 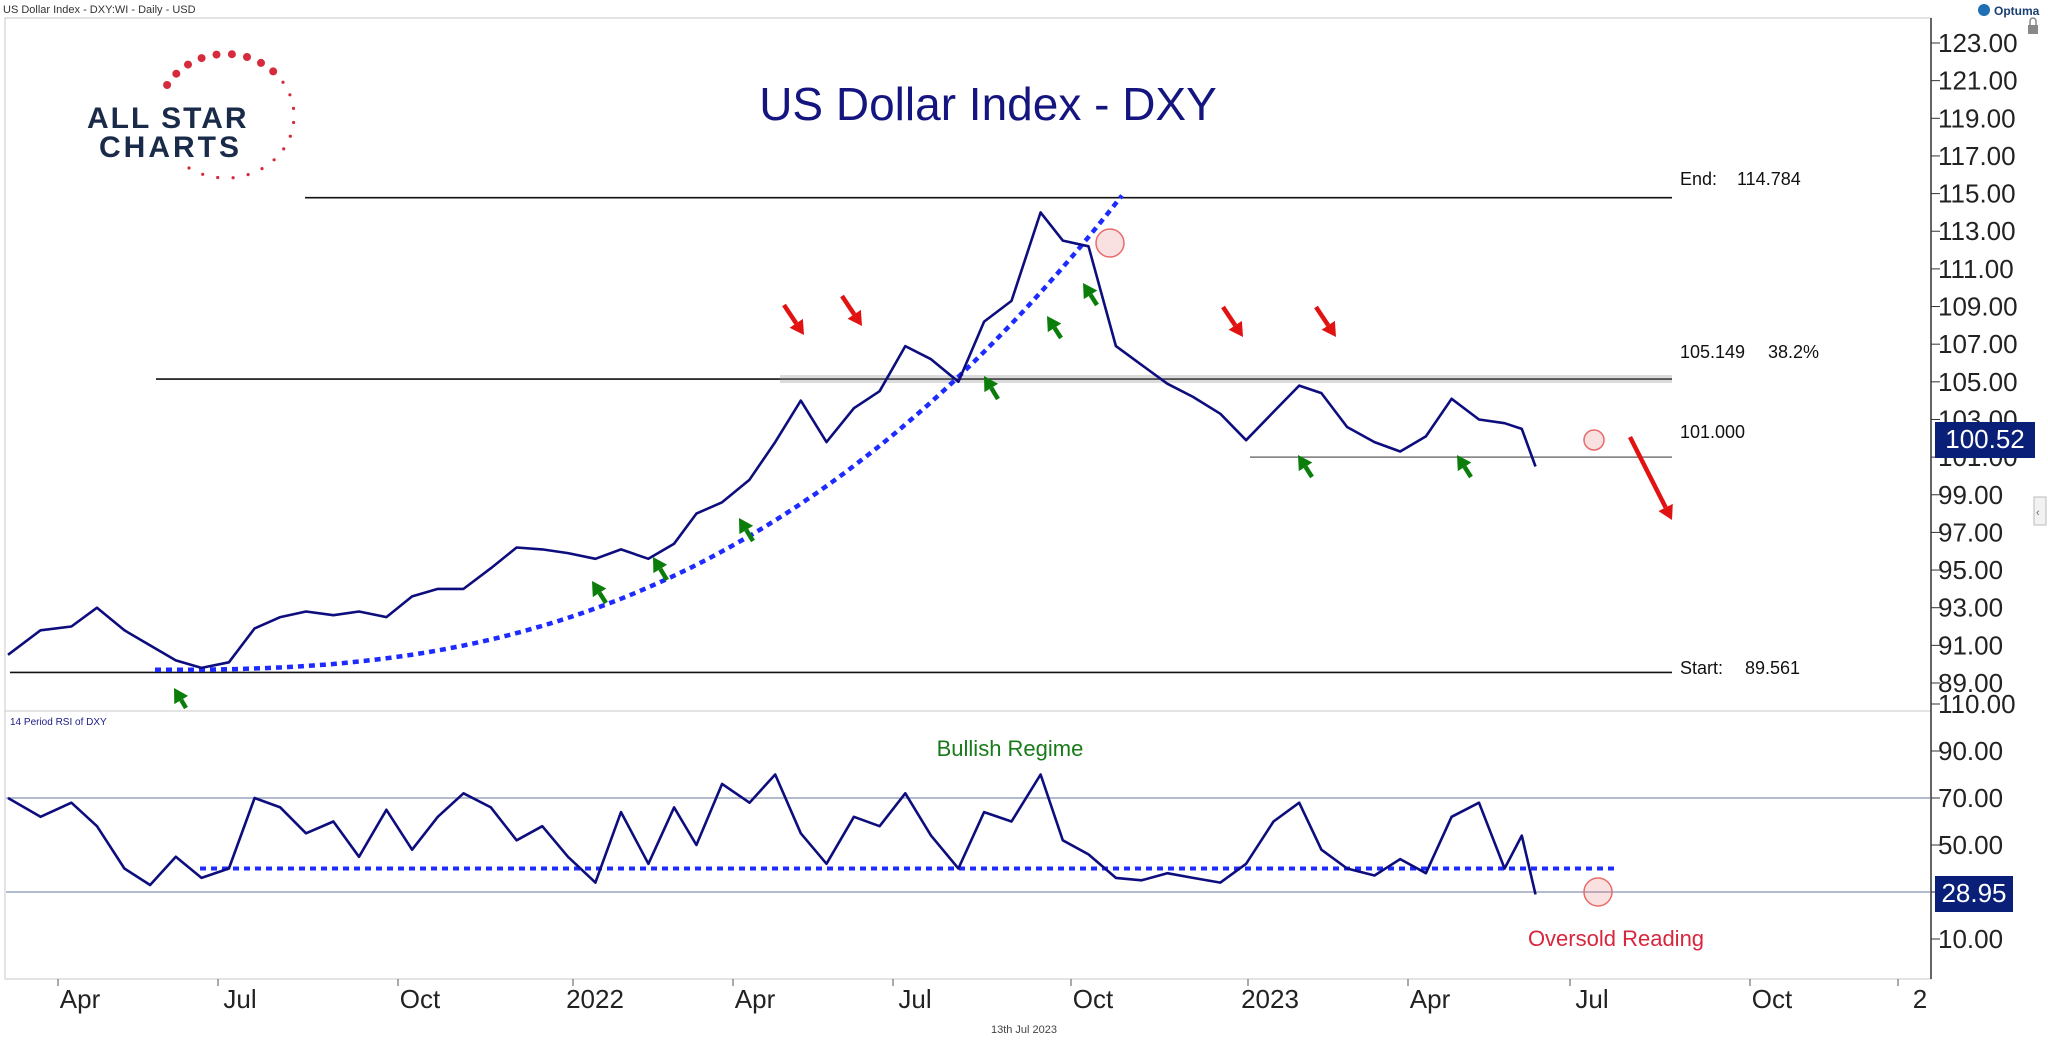 I want to click on price-tick-label: 109.00, so click(x=1978, y=307).